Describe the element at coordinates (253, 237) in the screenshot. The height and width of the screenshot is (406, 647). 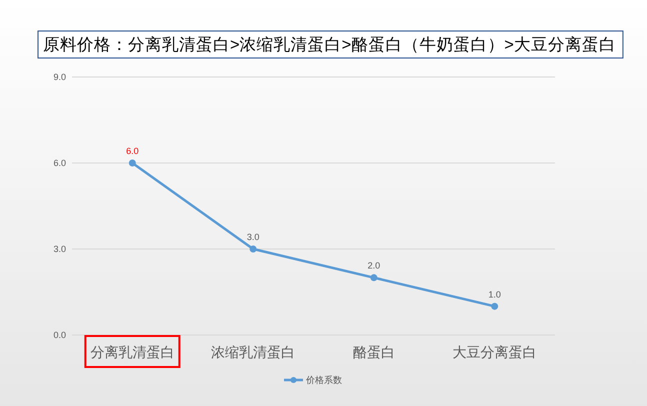
I see `data-label: 3.0` at that location.